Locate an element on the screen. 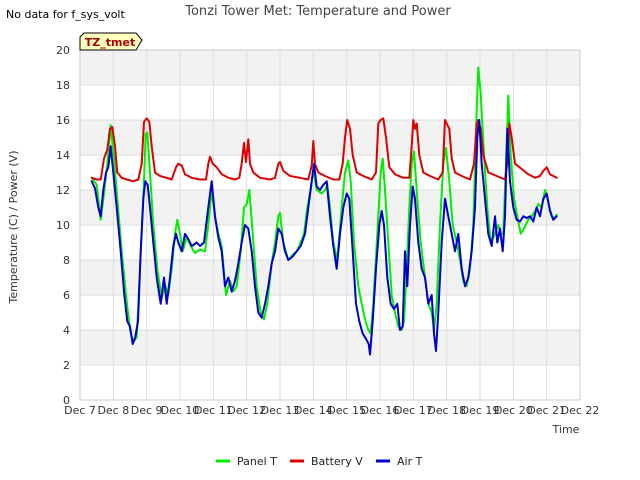 The image size is (640, 480). x-tick-label: Dec 9 is located at coordinates (147, 410).